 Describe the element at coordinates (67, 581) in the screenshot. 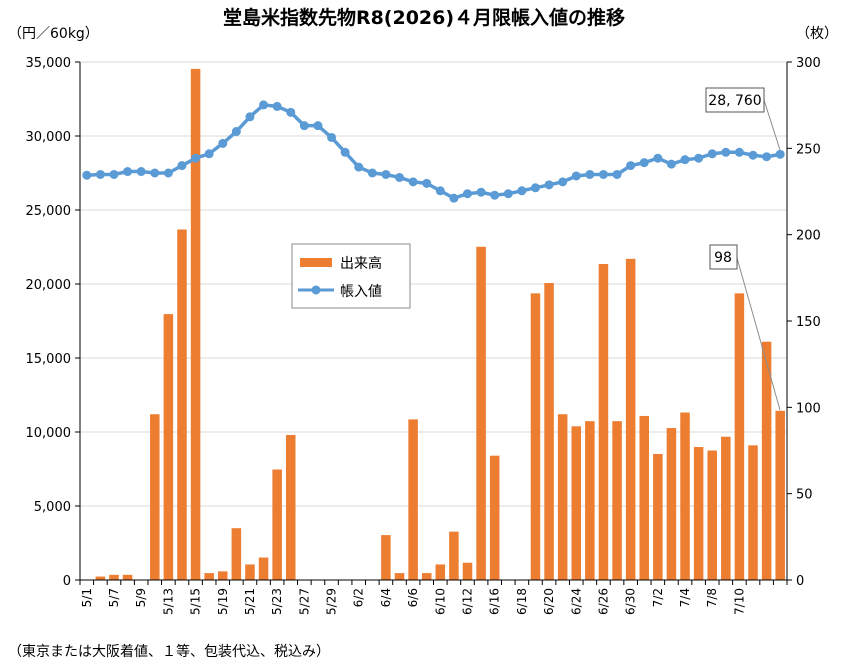

I see `left-tick-label: 0` at that location.